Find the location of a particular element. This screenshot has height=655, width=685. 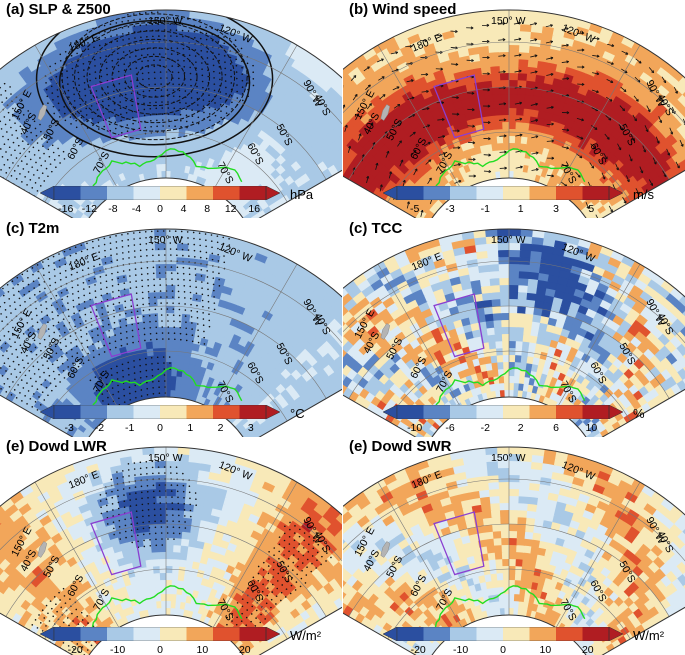

colorbar-frame is located at coordinates (503, 193).